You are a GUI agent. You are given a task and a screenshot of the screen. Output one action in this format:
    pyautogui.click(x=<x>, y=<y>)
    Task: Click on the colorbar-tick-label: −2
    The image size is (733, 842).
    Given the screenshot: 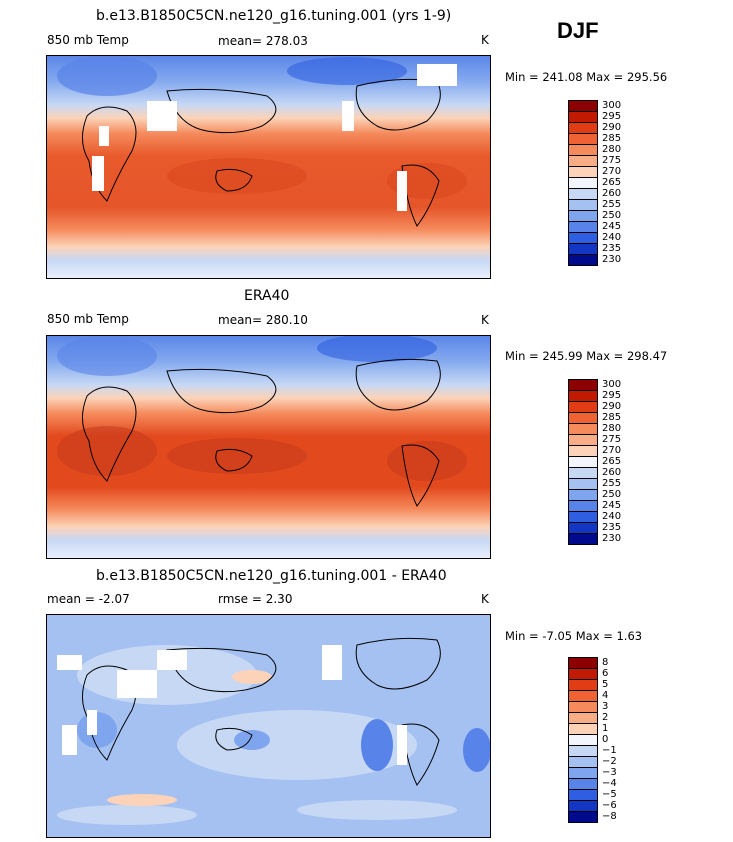 What is the action you would take?
    pyautogui.click(x=609, y=761)
    